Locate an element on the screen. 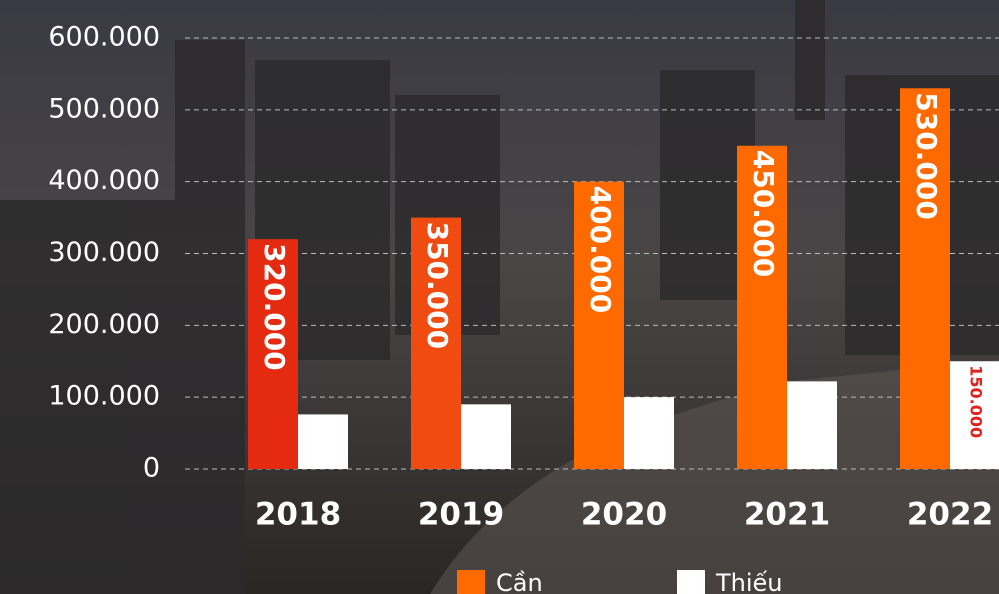 This screenshot has width=999, height=594. y-tick-label: 200.000 is located at coordinates (104, 324).